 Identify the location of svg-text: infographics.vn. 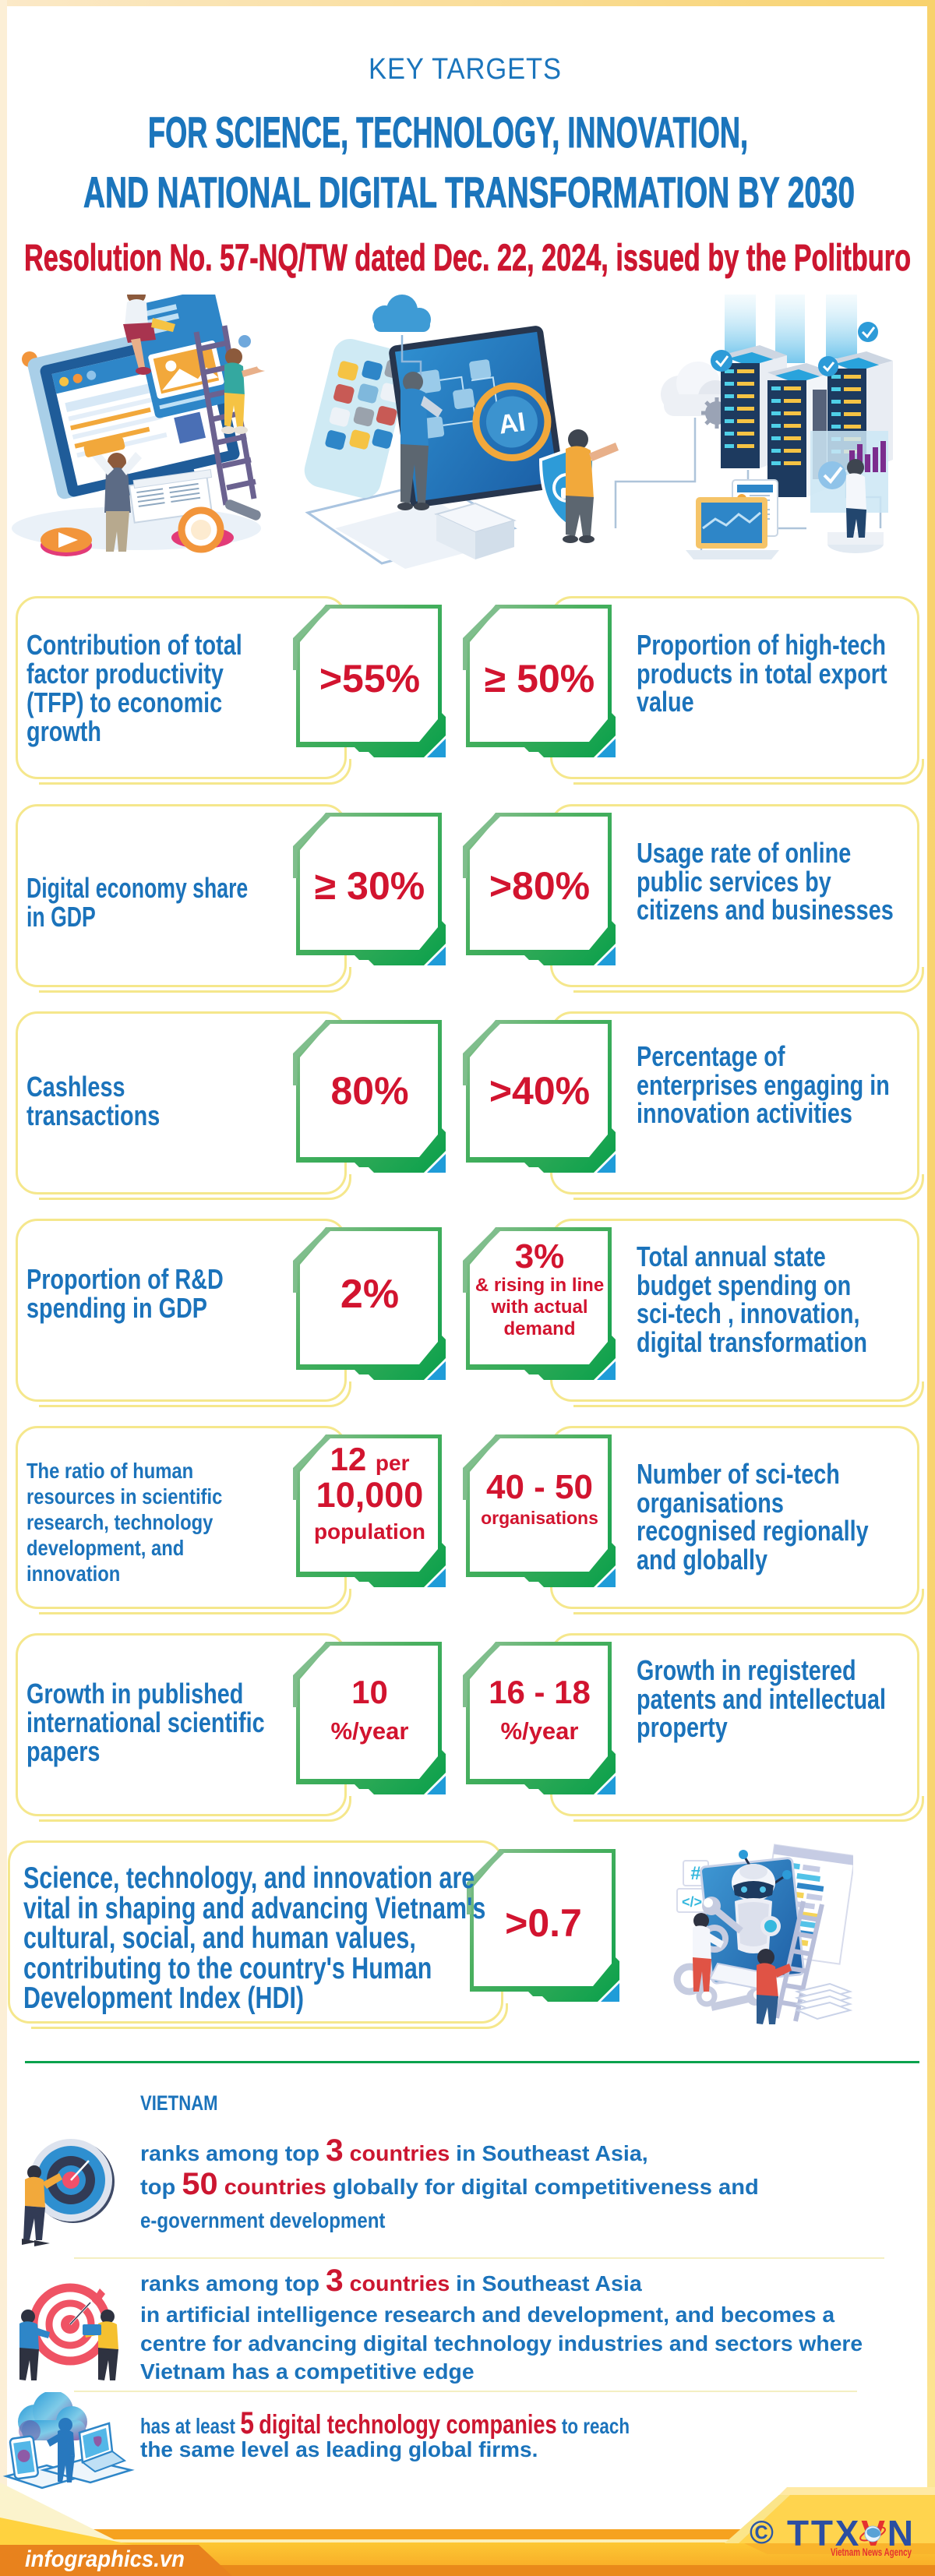
(105, 2559).